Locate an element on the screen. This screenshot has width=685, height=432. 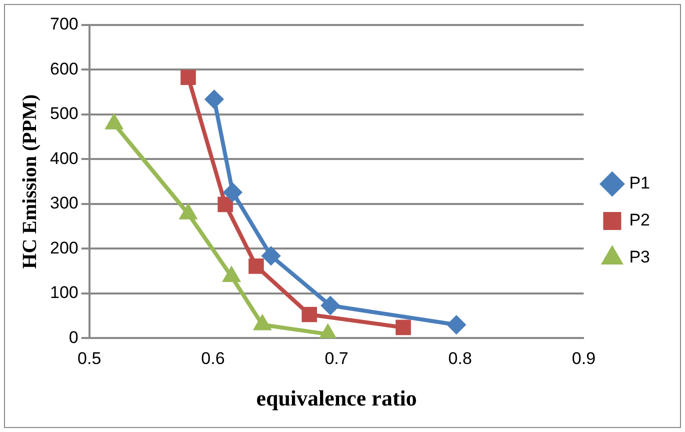
y-tick-label: 600 is located at coordinates (64, 68).